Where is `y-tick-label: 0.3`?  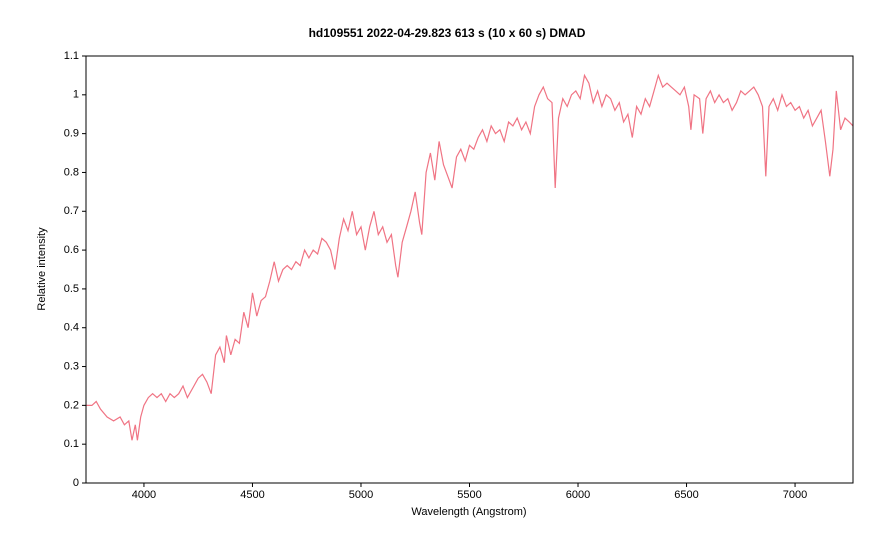 y-tick-label: 0.3 is located at coordinates (71, 366).